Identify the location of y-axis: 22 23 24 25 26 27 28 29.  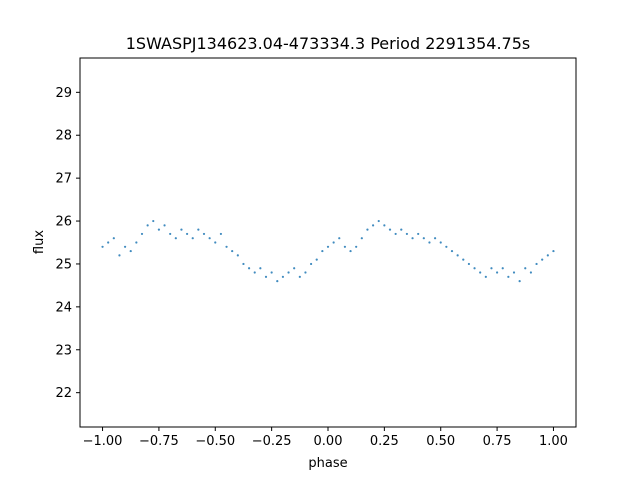
(67, 243).